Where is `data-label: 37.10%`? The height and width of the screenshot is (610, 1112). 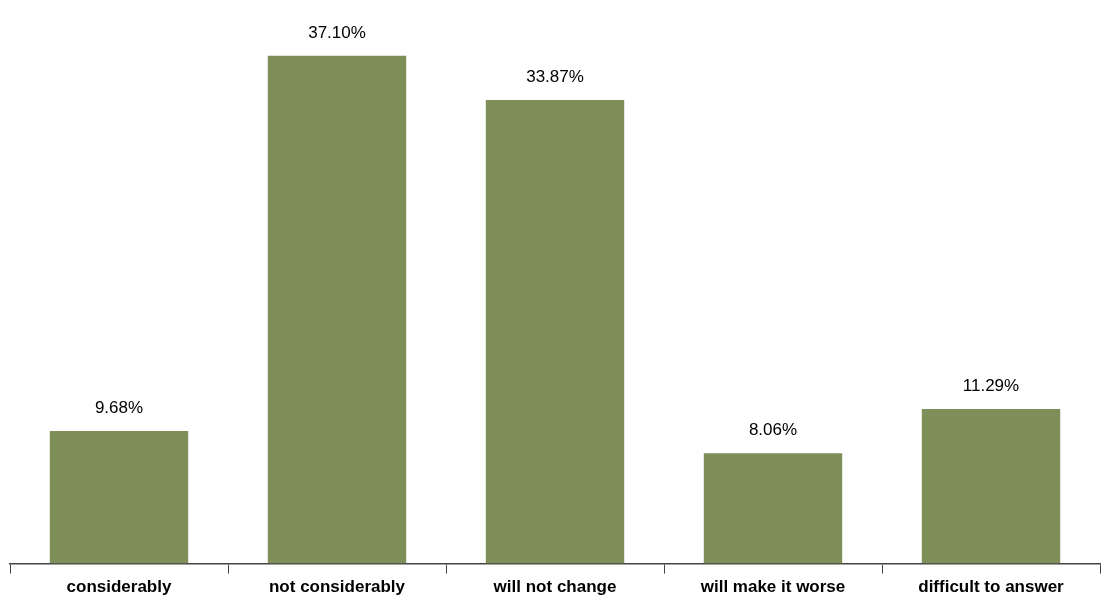
data-label: 37.10% is located at coordinates (337, 32).